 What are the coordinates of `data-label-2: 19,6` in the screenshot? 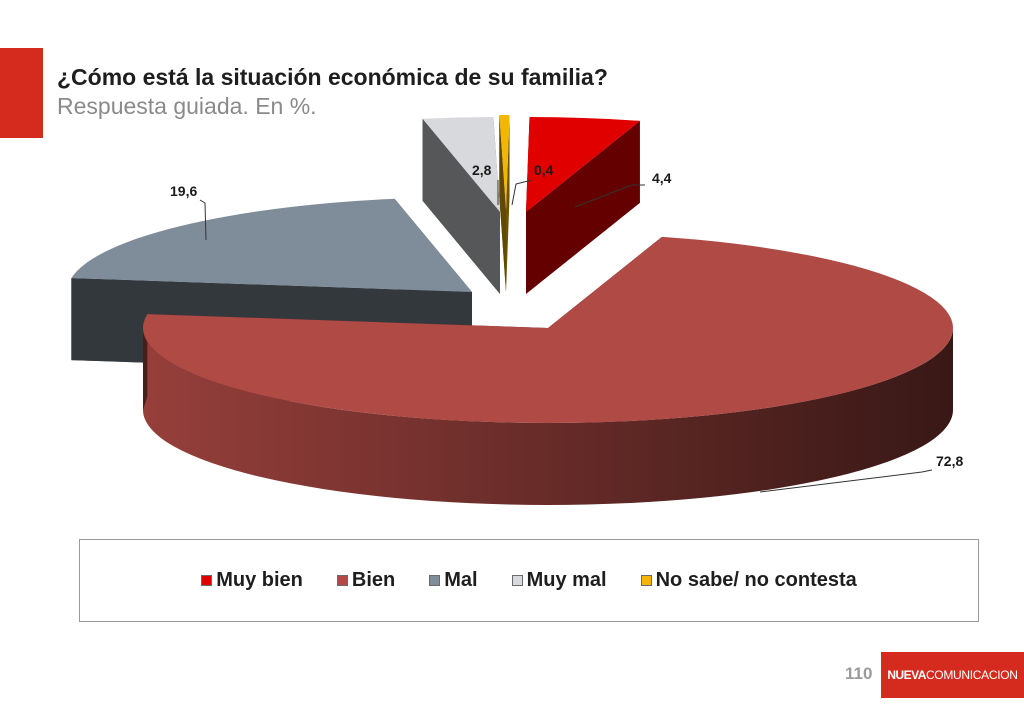 It's located at (183, 191).